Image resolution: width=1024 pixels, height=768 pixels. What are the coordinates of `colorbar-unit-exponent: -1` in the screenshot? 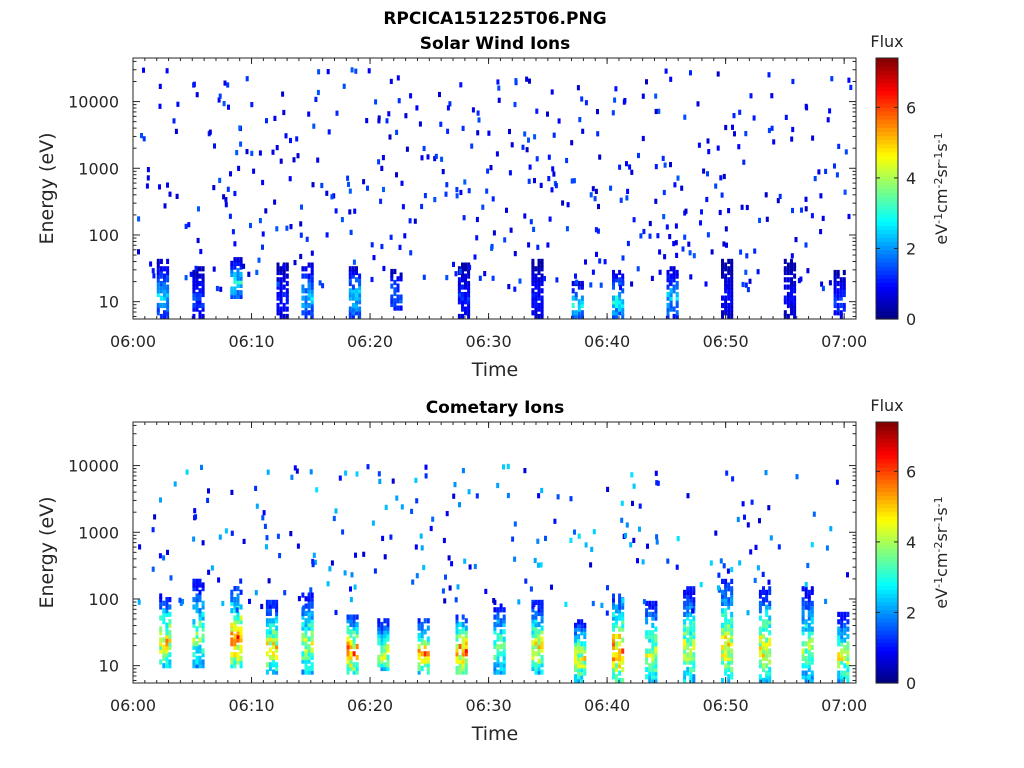 It's located at (938, 521).